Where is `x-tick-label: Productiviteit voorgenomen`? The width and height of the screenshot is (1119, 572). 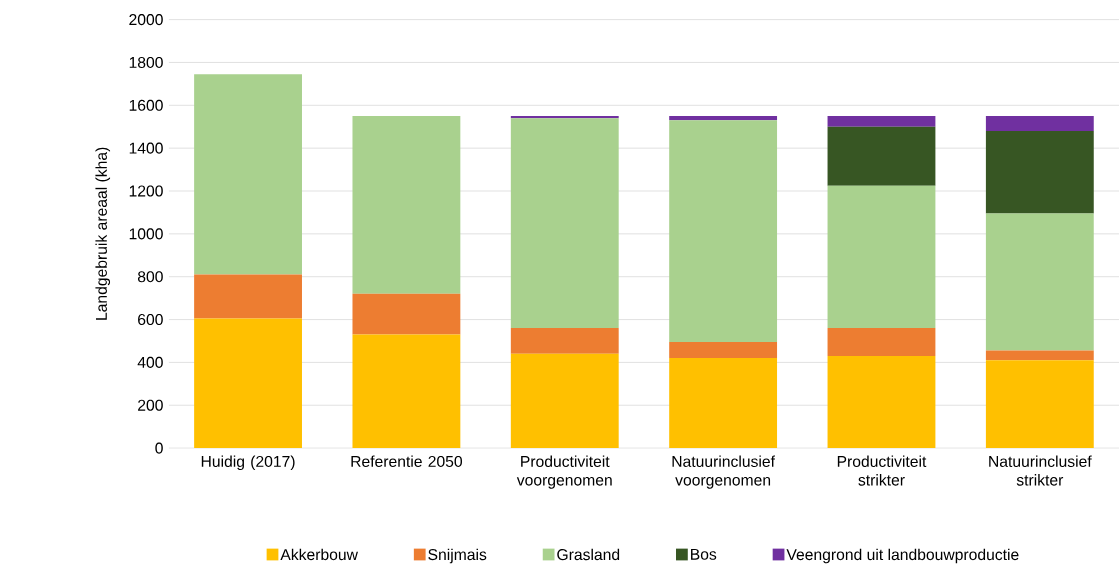 x-tick-label: Productiviteit voorgenomen is located at coordinates (564, 472).